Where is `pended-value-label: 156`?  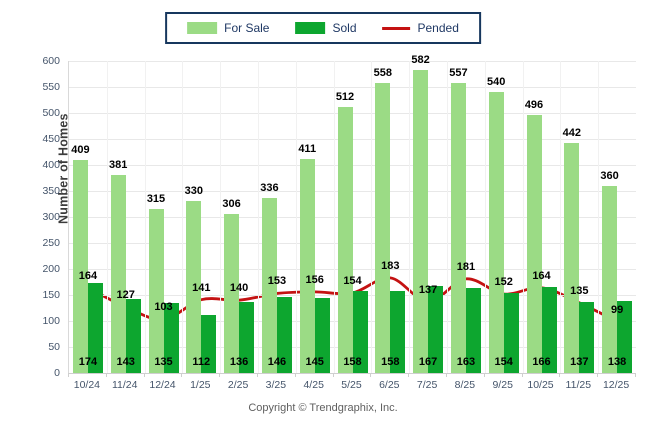 pended-value-label: 156 is located at coordinates (314, 279).